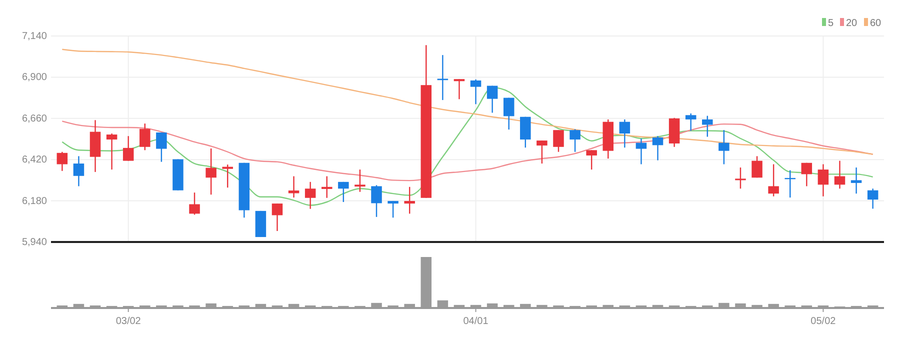  Describe the element at coordinates (35, 242) in the screenshot. I see `y-tick-label: 5,940` at that location.